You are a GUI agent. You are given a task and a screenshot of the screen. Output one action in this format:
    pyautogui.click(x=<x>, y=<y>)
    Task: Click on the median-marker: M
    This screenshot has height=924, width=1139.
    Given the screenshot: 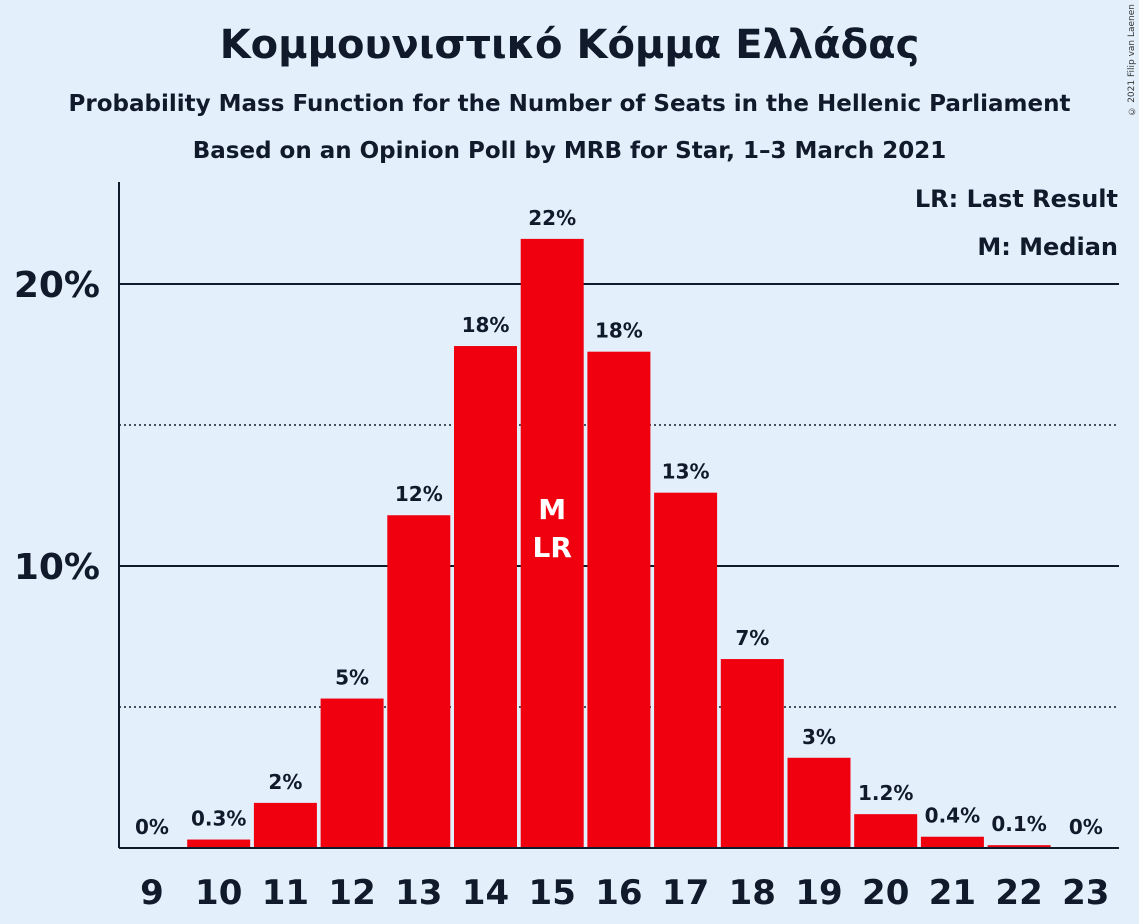 What is the action you would take?
    pyautogui.click(x=552, y=509)
    